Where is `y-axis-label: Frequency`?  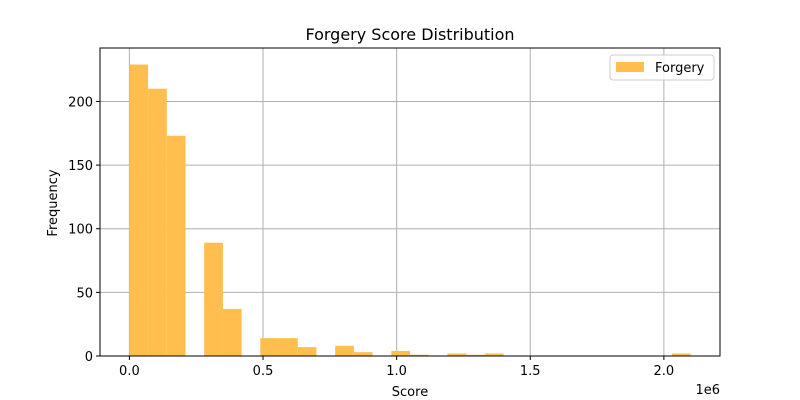
y-axis-label: Frequency is located at coordinates (53, 202).